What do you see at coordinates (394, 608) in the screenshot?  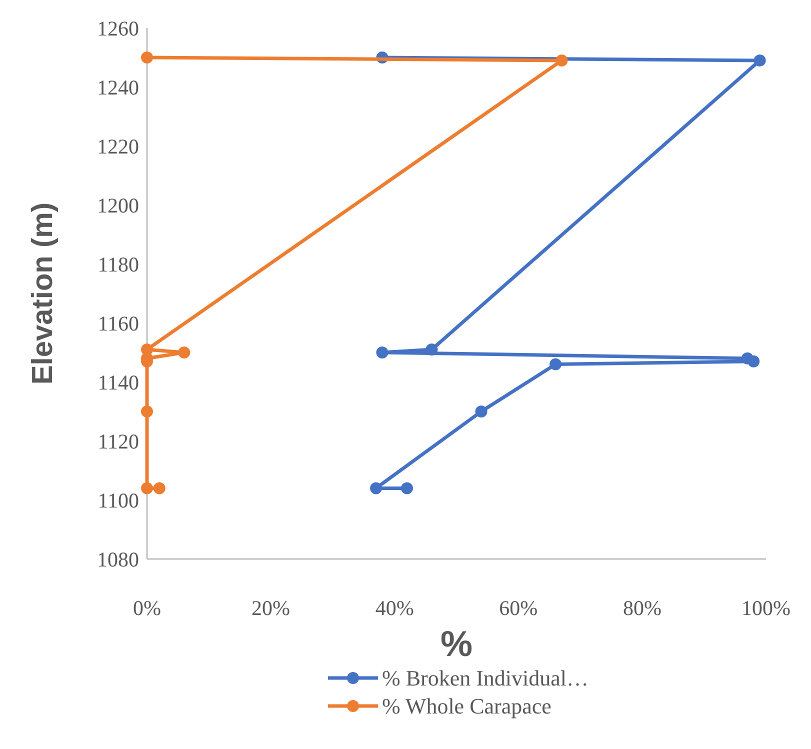 I see `x-tick-label: 40%` at bounding box center [394, 608].